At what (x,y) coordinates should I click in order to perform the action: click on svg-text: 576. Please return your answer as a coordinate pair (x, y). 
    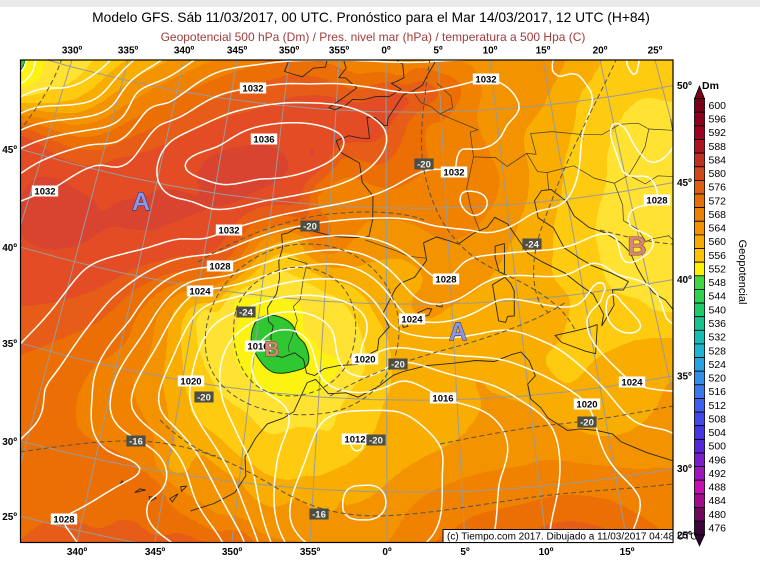
    Looking at the image, I should click on (718, 188).